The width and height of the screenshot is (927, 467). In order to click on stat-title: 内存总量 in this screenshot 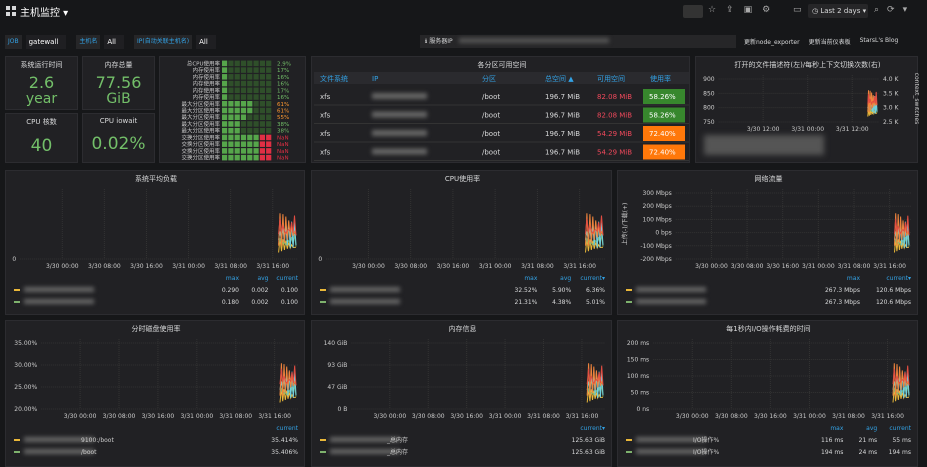, I will do `click(118, 65)`.